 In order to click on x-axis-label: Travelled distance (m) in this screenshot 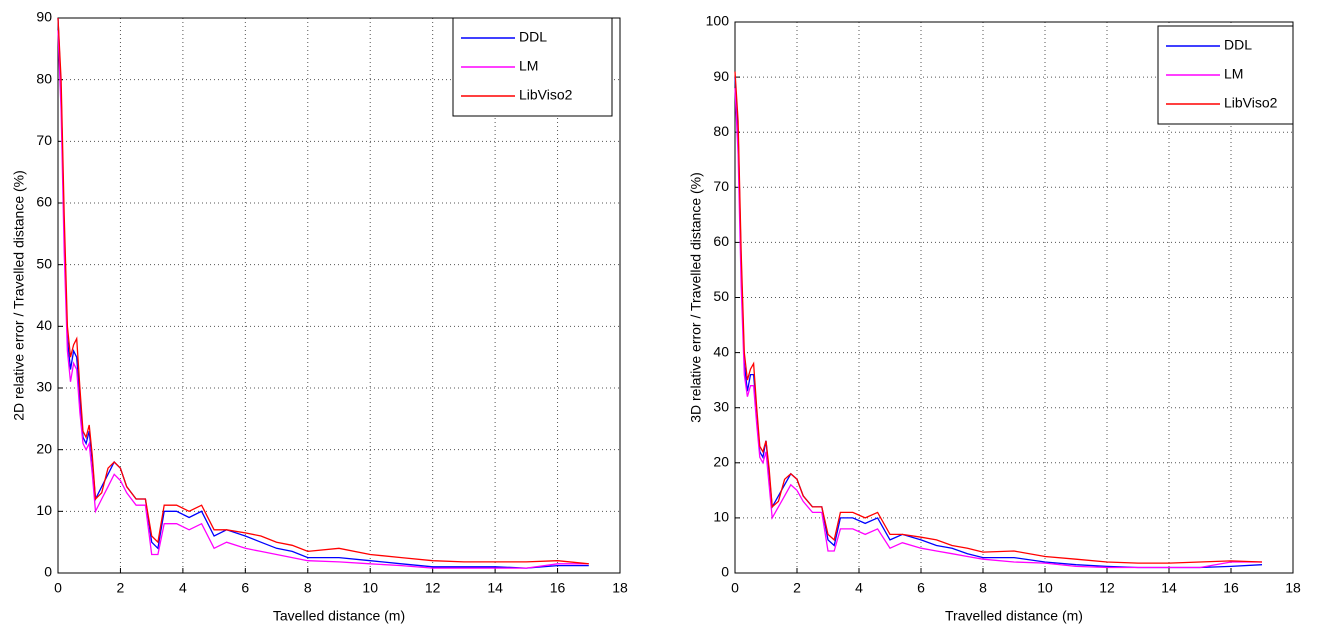, I will do `click(1014, 616)`.